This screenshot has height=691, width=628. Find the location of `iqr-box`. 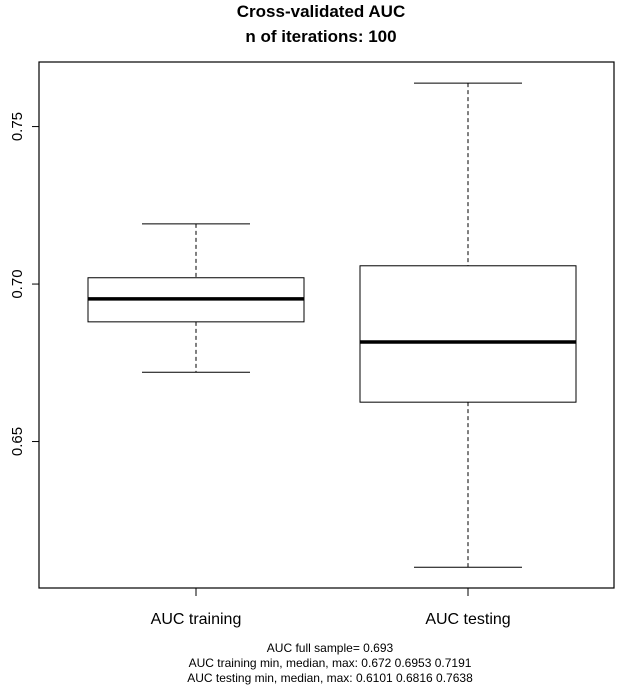

iqr-box is located at coordinates (468, 334).